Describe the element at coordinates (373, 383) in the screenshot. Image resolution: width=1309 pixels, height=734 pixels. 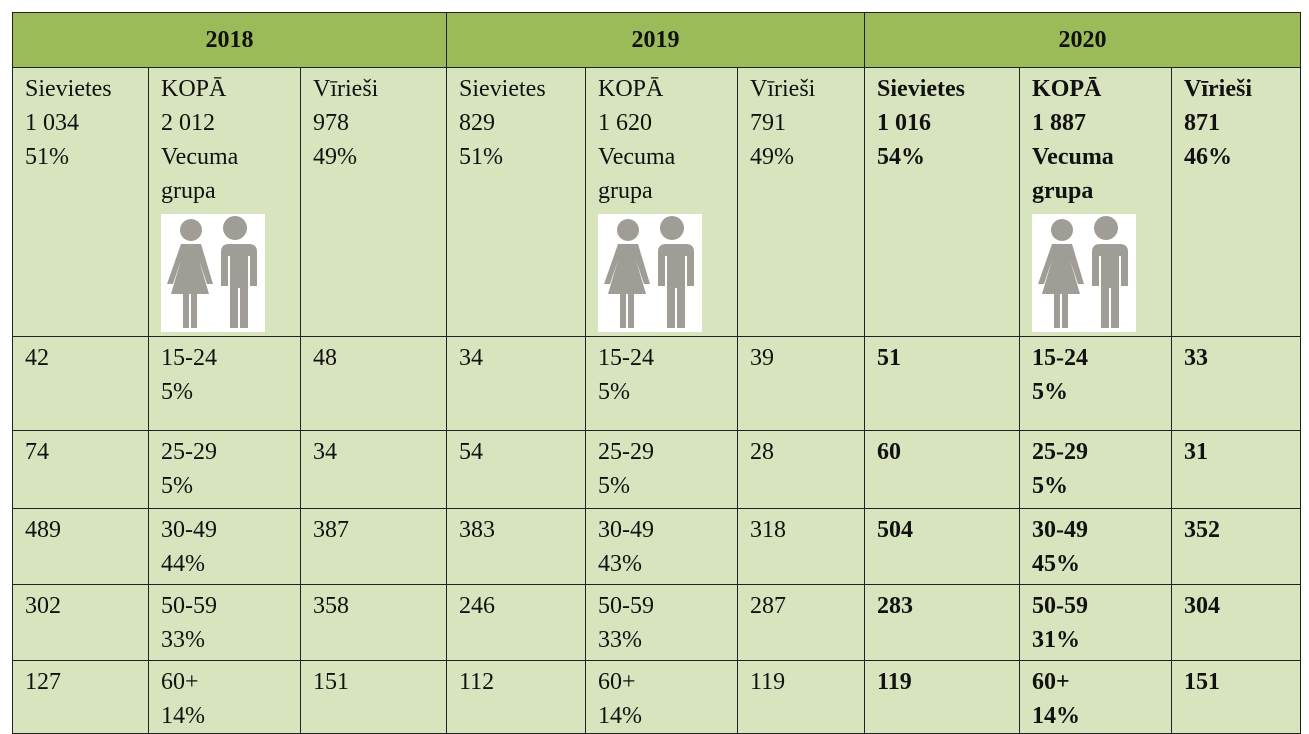
I see `data-cell: 48` at that location.